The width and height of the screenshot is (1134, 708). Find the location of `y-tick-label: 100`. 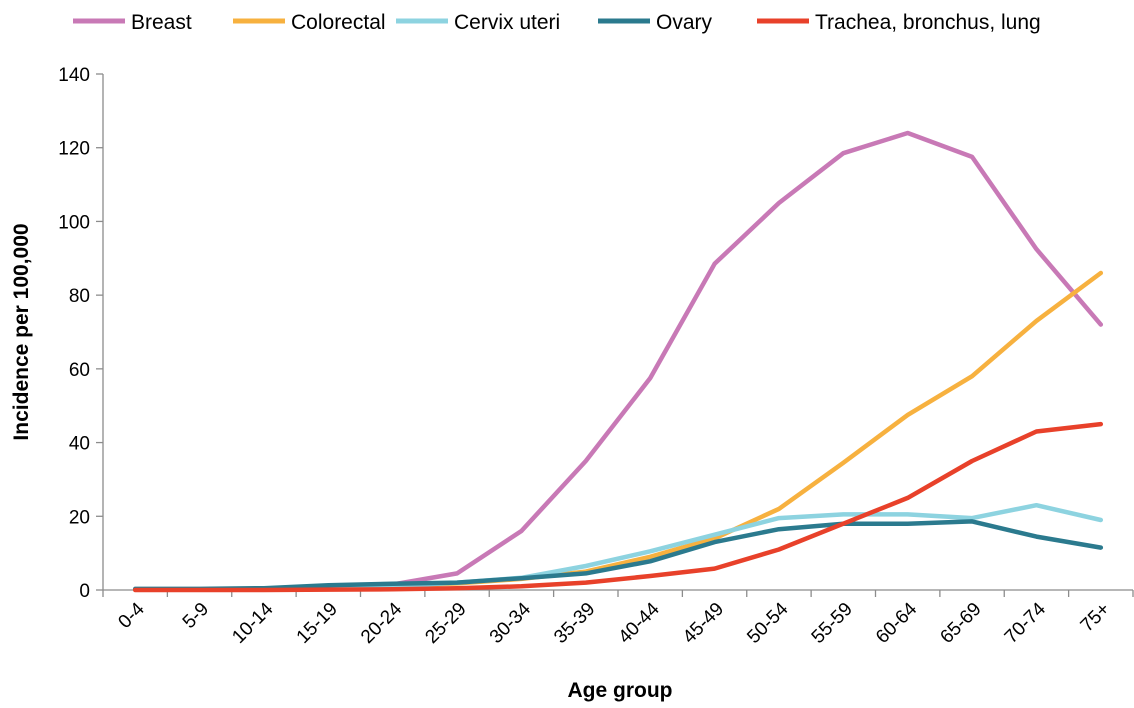

y-tick-label: 100 is located at coordinates (74, 222).